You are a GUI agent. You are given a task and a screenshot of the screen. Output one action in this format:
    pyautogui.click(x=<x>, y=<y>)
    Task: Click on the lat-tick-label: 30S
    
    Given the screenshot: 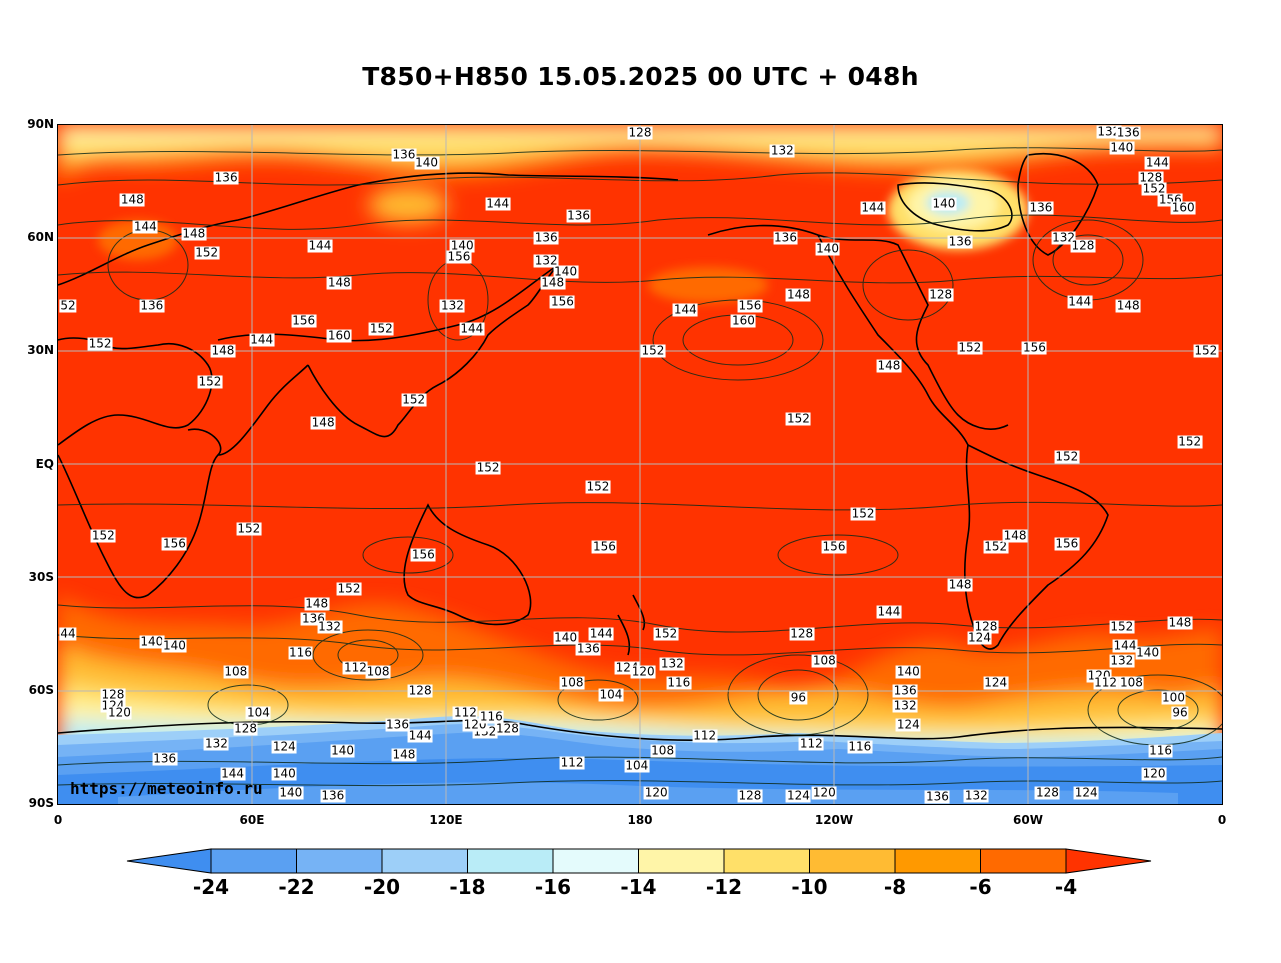 What is the action you would take?
    pyautogui.click(x=41, y=576)
    